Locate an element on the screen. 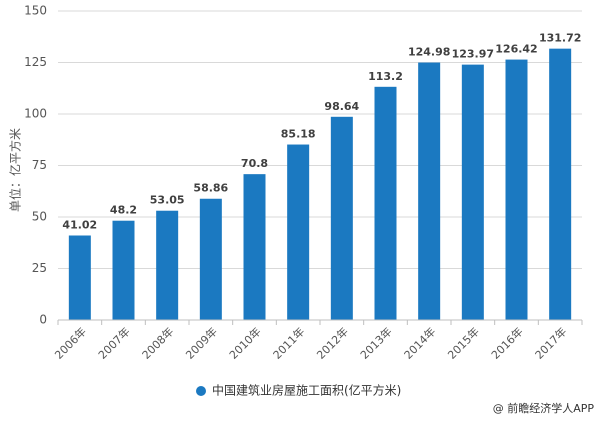  data-label: 85.18 is located at coordinates (298, 134).